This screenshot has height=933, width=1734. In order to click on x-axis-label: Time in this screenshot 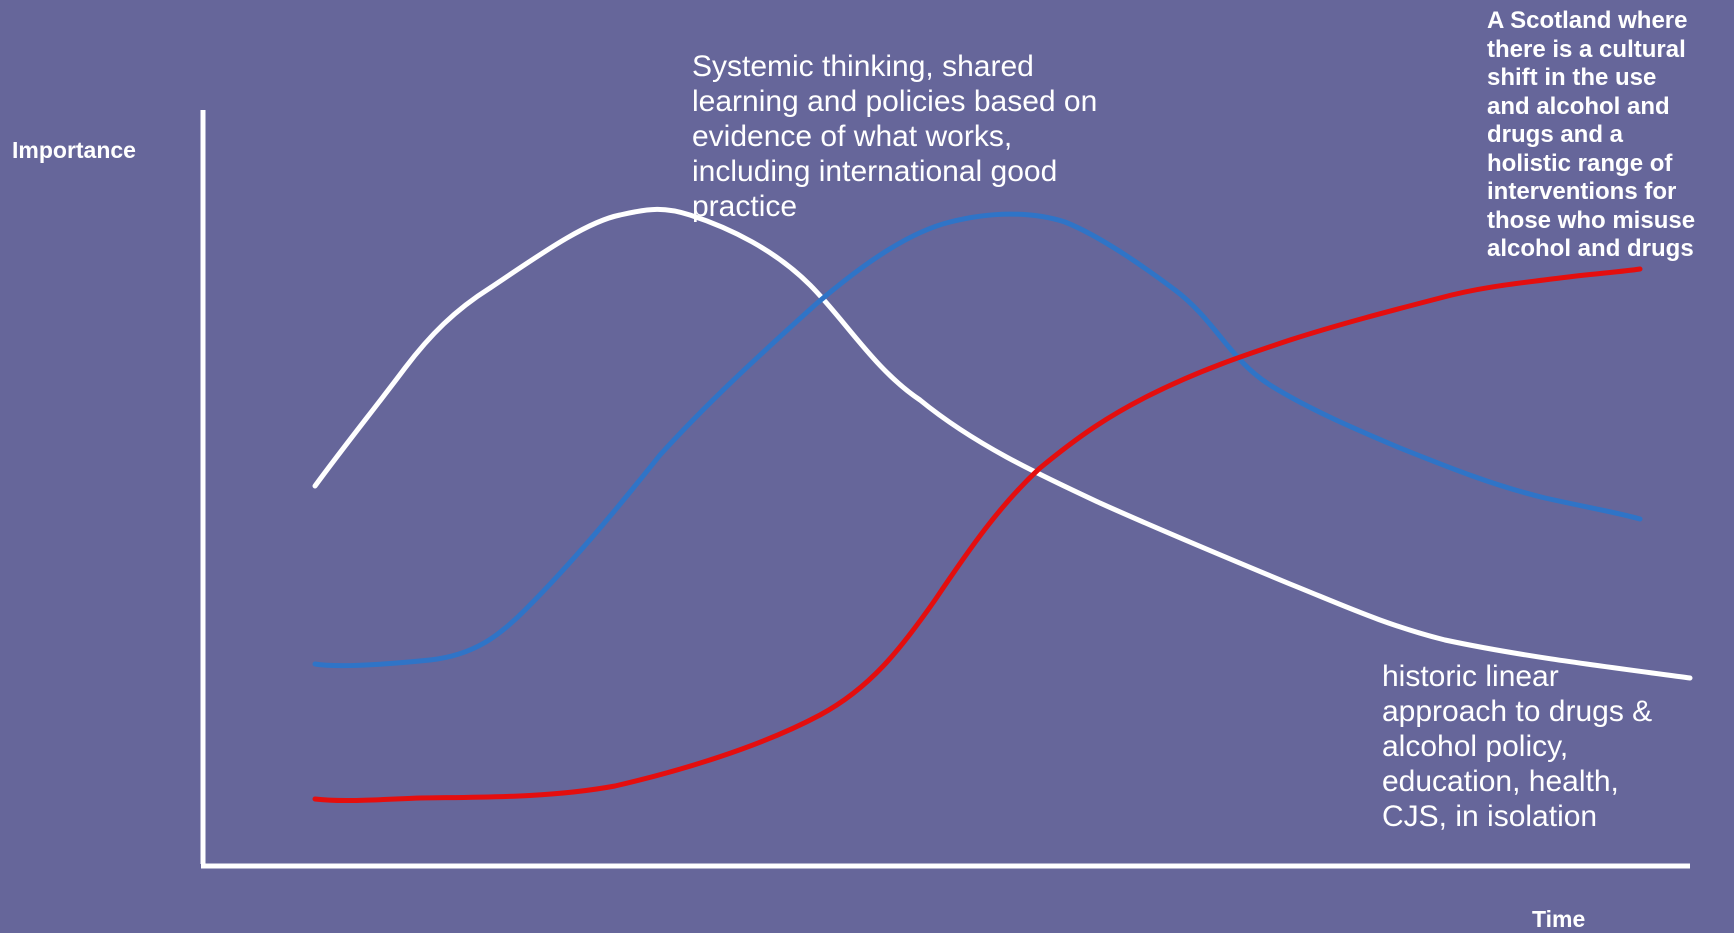, I will do `click(1559, 919)`.